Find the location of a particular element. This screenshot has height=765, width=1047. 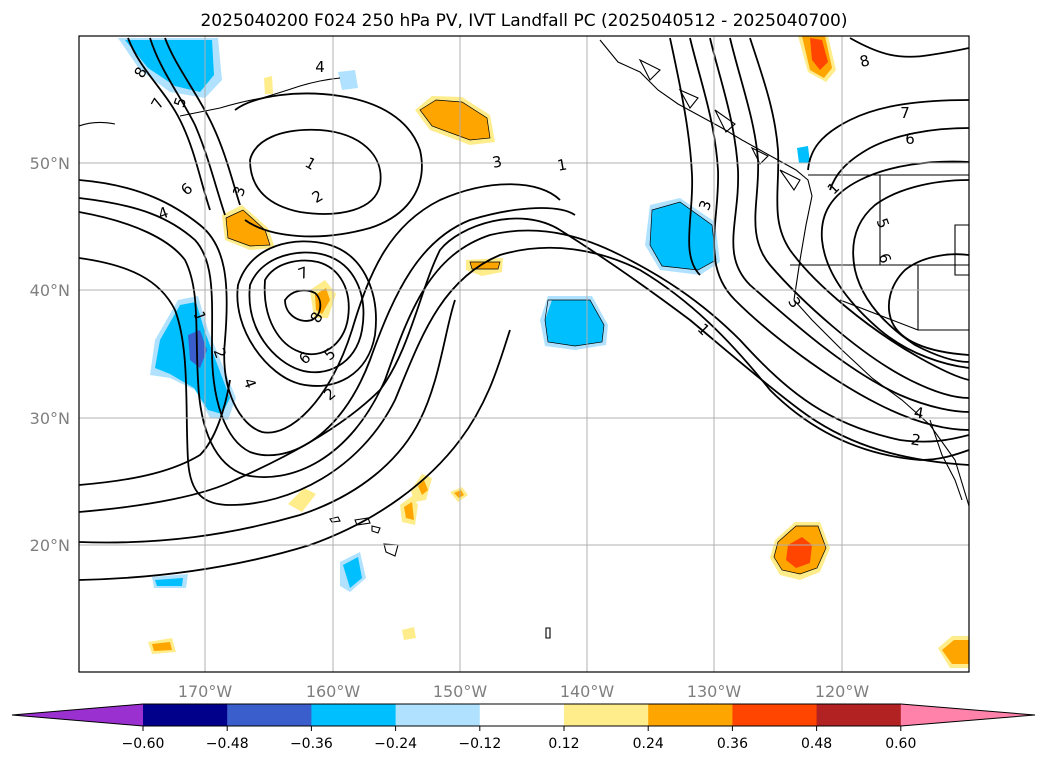

contour-label: 3 is located at coordinates (497, 161).